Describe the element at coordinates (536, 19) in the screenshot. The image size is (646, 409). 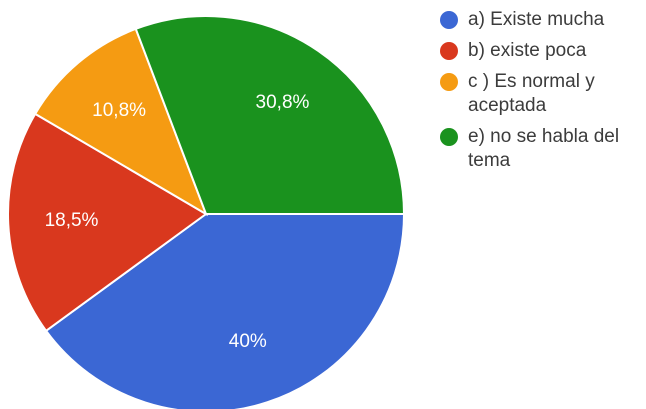
I see `legend-label: a) Existe mucha` at that location.